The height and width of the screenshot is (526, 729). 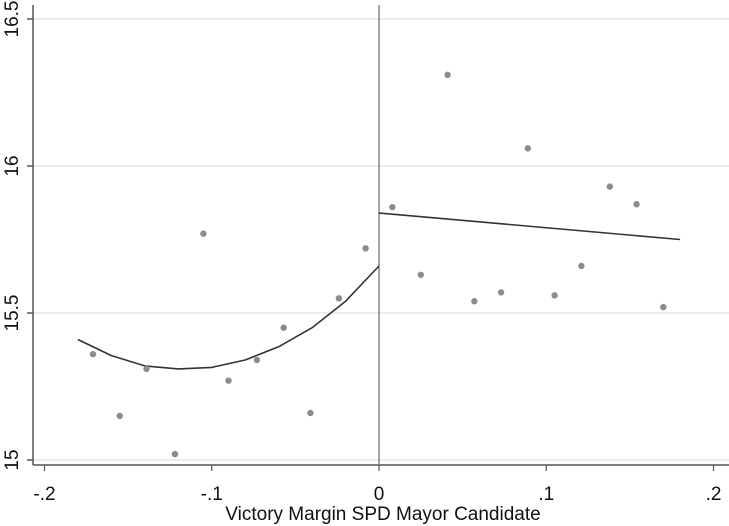 What do you see at coordinates (12, 459) in the screenshot?
I see `y-tick-label: 15` at bounding box center [12, 459].